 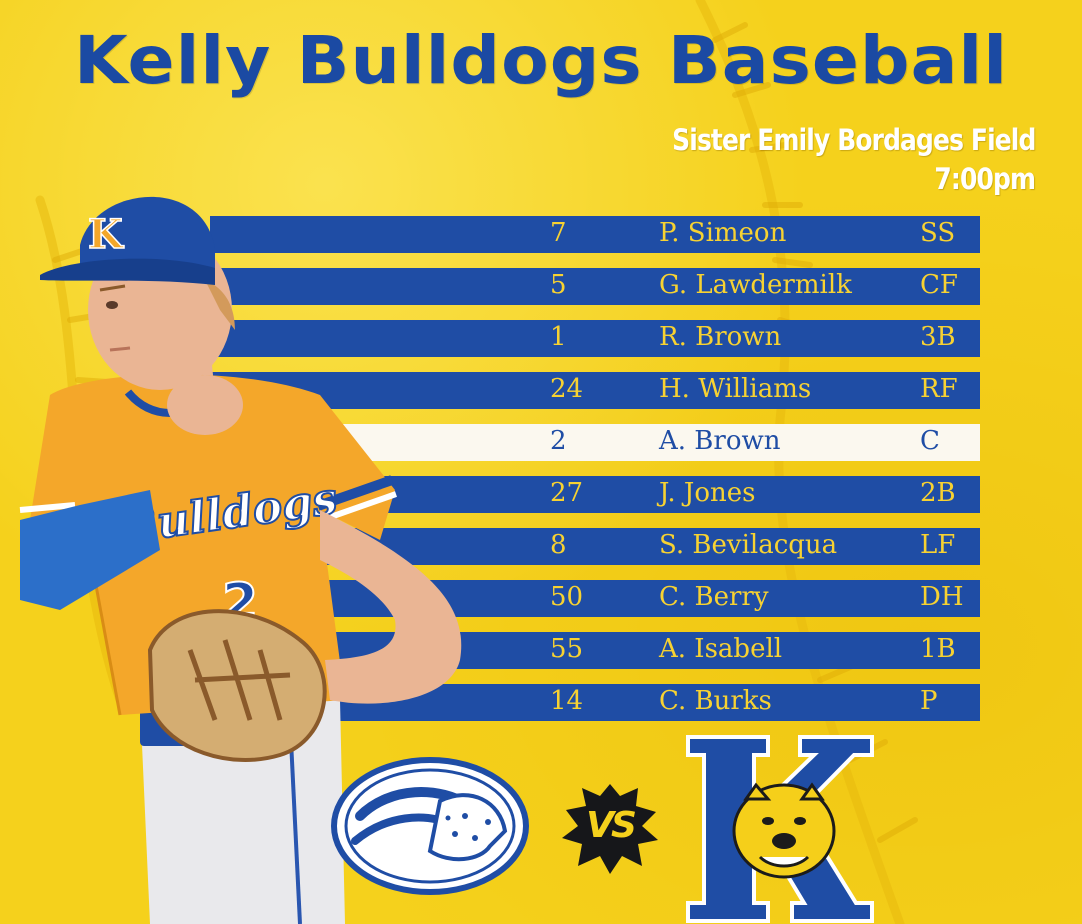 I want to click on player-name: C. Burks, so click(x=715, y=701).